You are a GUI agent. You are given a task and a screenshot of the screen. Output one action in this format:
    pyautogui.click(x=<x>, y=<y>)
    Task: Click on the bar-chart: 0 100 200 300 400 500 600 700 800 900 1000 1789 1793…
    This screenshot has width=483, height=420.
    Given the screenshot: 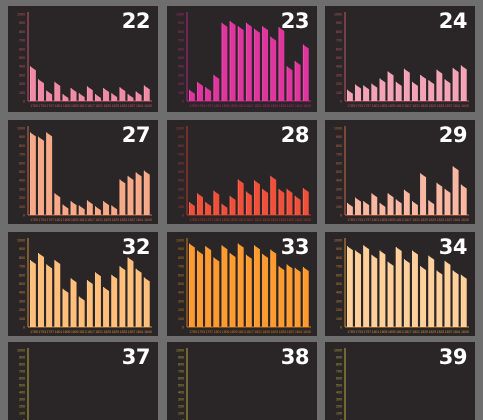 What is the action you would take?
    pyautogui.click(x=401, y=60)
    